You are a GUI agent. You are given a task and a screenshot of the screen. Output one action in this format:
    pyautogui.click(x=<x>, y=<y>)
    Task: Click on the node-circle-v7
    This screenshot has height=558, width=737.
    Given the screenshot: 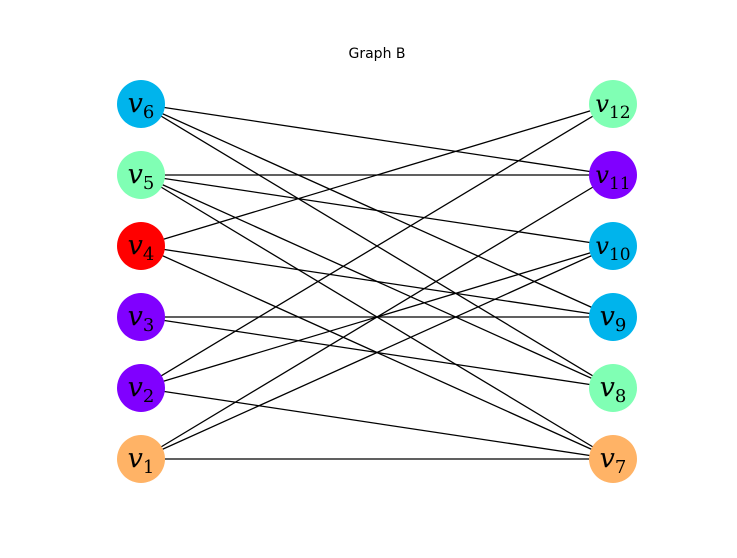 What is the action you would take?
    pyautogui.click(x=613, y=459)
    